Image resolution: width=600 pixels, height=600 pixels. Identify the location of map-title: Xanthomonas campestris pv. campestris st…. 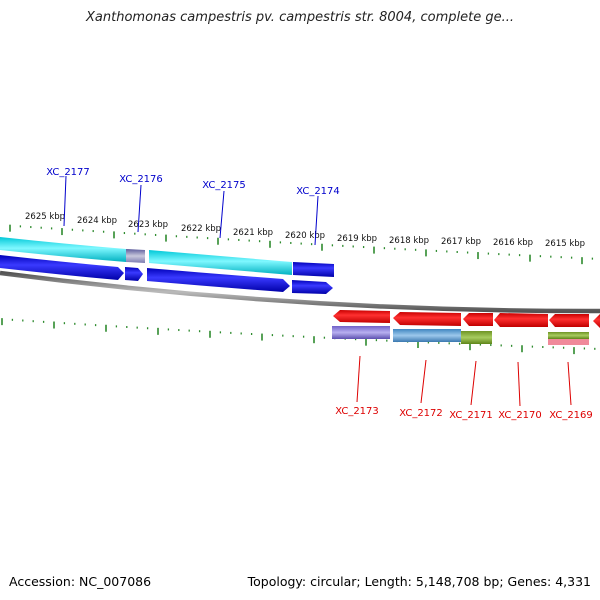
(300, 17).